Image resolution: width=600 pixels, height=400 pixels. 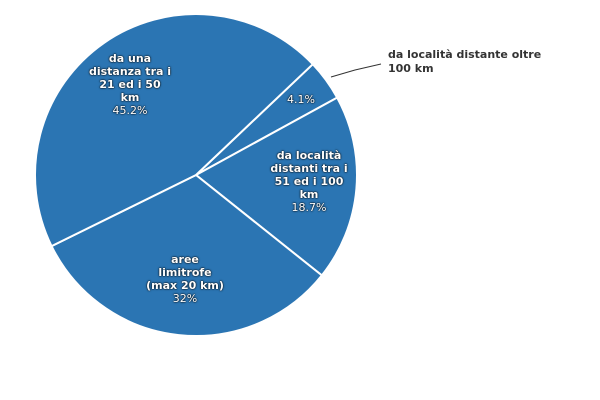 What do you see at coordinates (185, 285) in the screenshot?
I see `slice-name: (max 20 km)` at bounding box center [185, 285].